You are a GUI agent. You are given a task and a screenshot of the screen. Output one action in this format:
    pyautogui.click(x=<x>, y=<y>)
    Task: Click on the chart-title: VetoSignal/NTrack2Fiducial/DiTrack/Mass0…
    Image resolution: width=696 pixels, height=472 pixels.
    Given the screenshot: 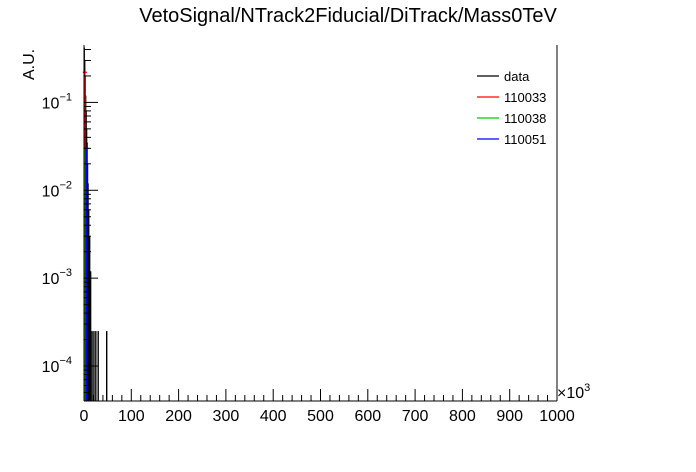 What is the action you would take?
    pyautogui.click(x=348, y=16)
    